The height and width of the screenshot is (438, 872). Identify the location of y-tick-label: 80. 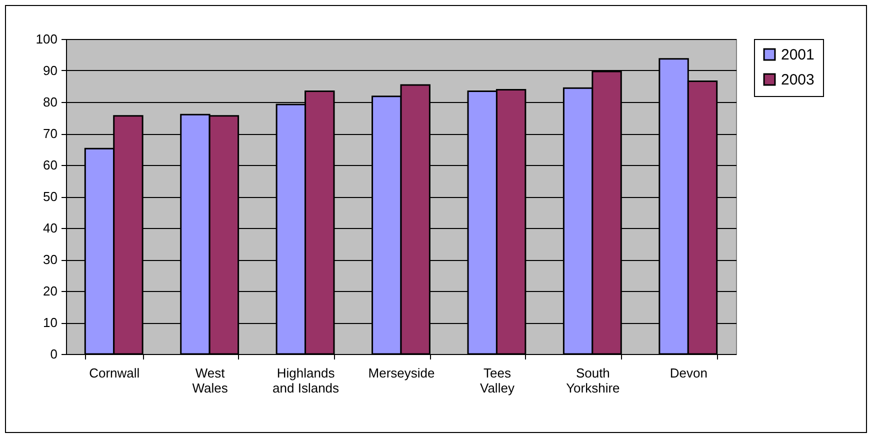
(50, 102).